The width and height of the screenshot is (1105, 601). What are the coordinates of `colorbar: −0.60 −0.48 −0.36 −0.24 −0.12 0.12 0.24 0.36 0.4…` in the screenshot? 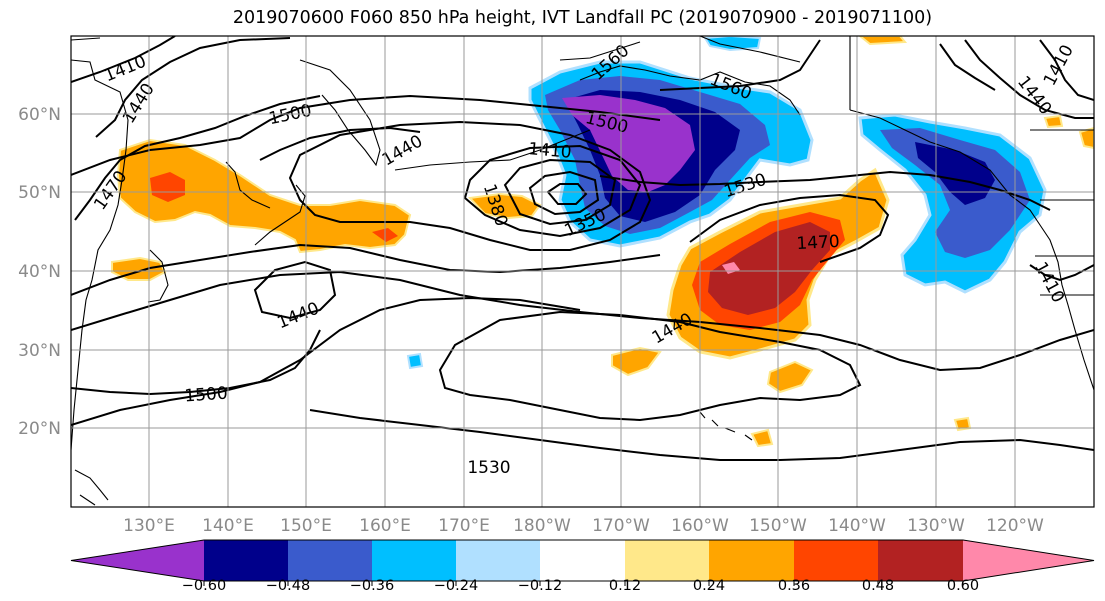 It's located at (582, 566).